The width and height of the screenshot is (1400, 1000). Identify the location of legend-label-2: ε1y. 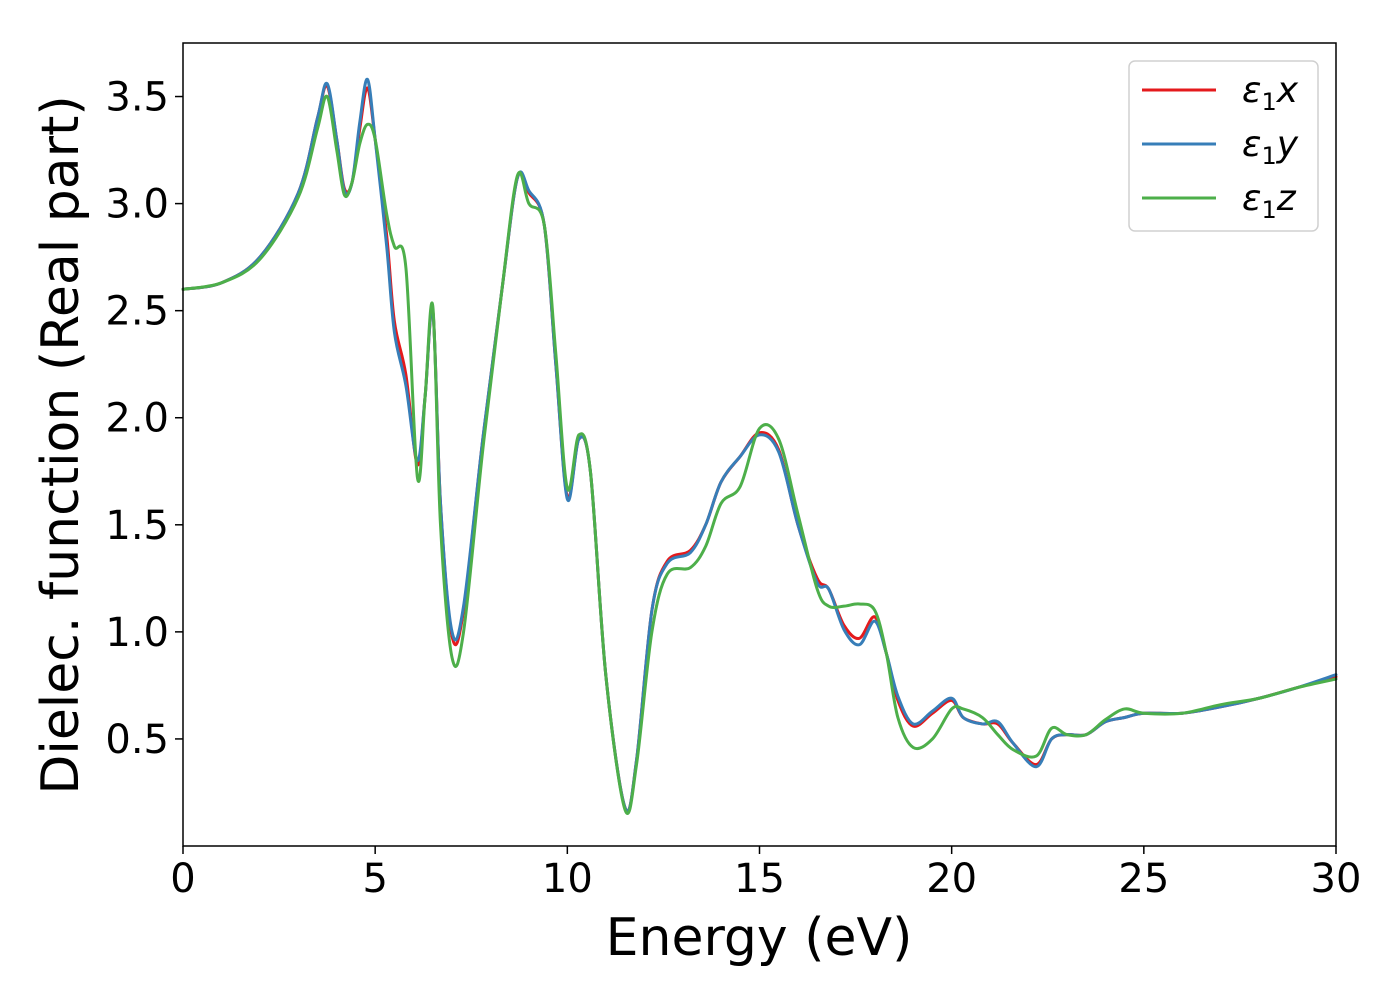
(1270, 147).